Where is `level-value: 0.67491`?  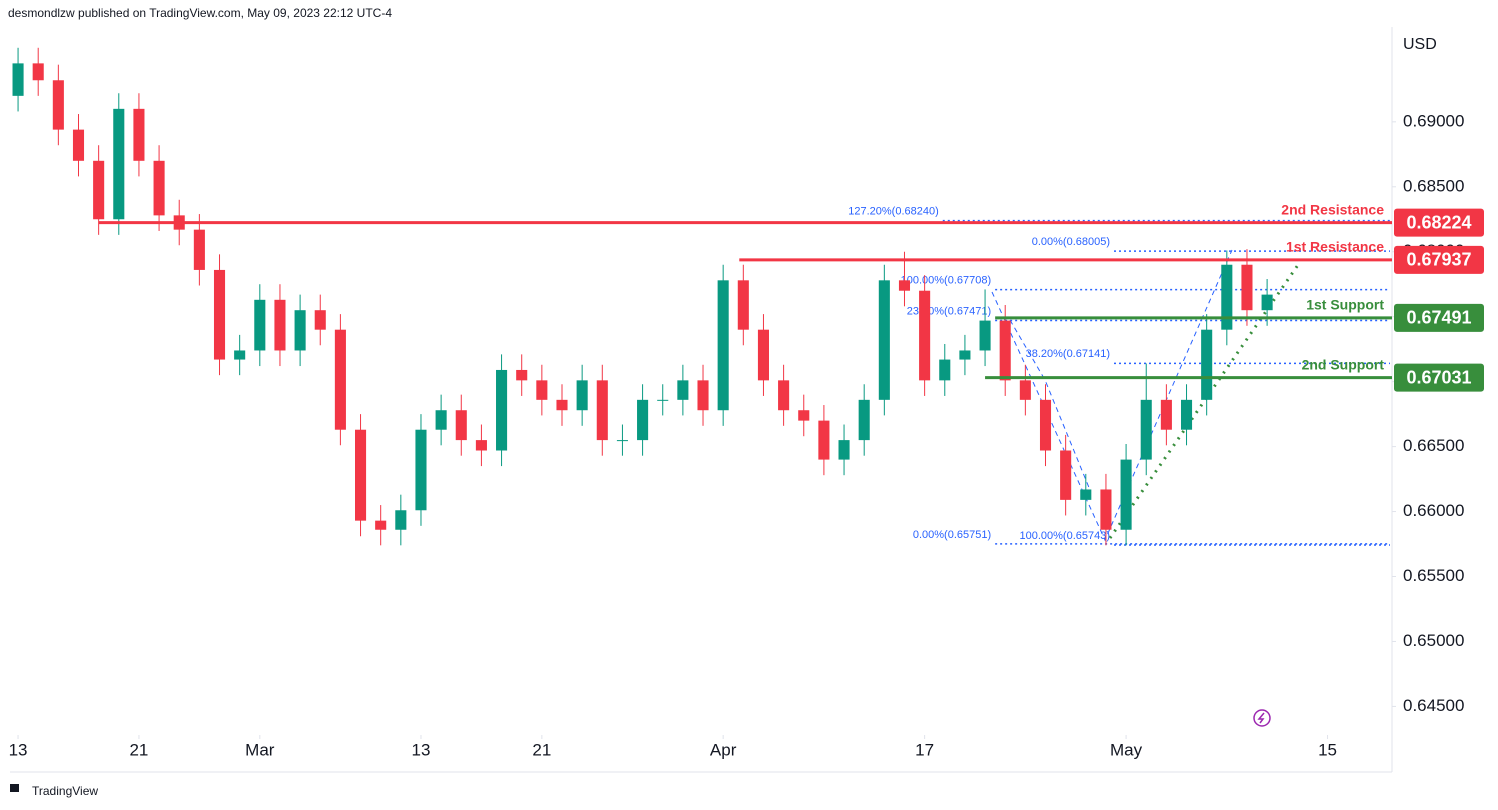
level-value: 0.67491 is located at coordinates (1438, 318).